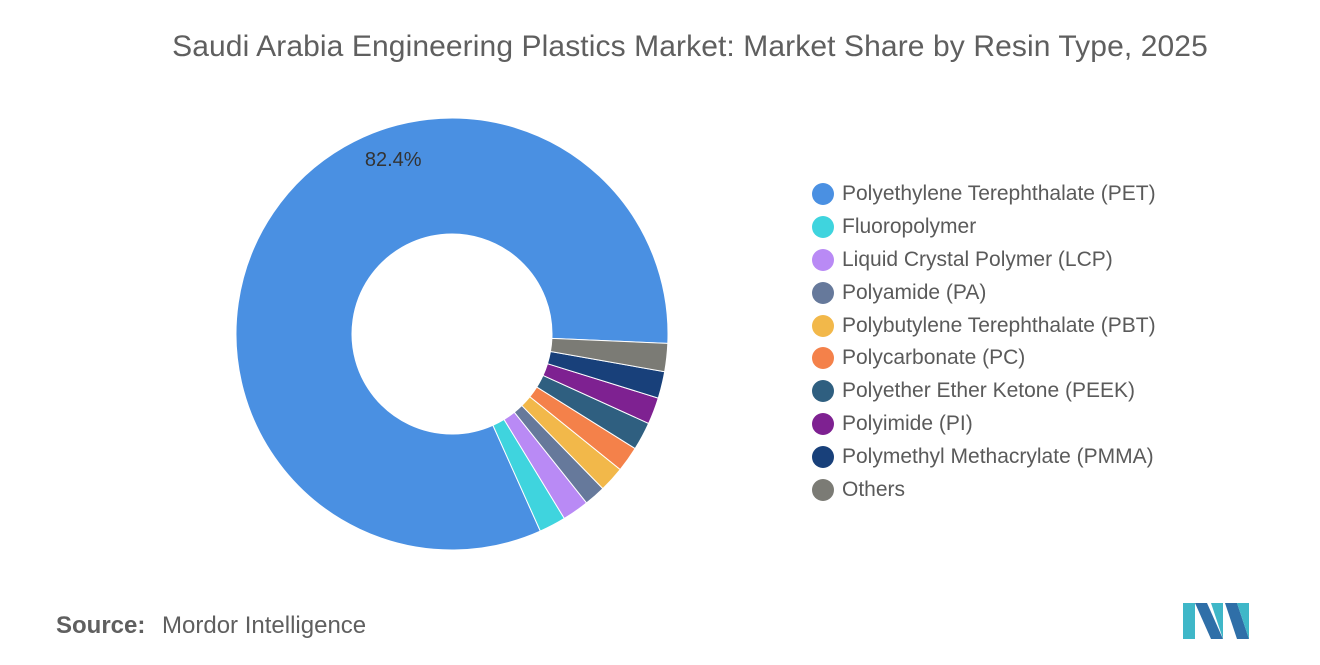  What do you see at coordinates (393, 160) in the screenshot?
I see `slice-data-label: 82.4%` at bounding box center [393, 160].